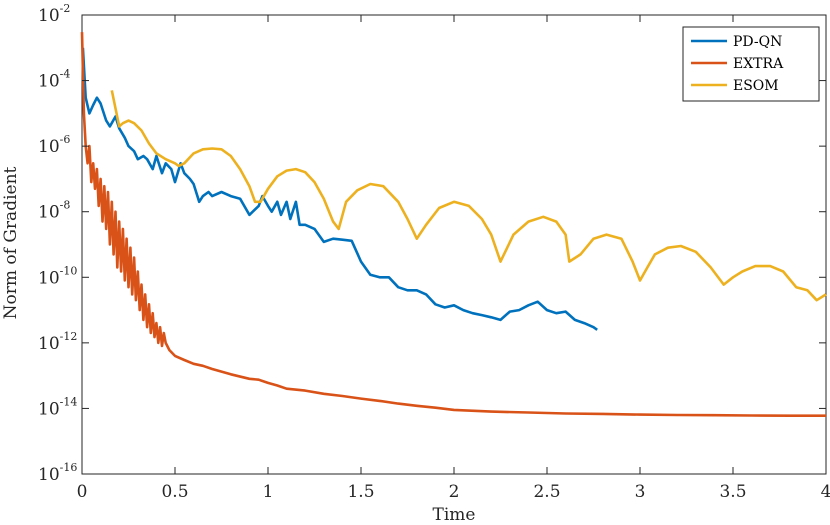 This screenshot has width=830, height=525. Describe the element at coordinates (546, 492) in the screenshot. I see `x-tick-label: 2.5` at that location.